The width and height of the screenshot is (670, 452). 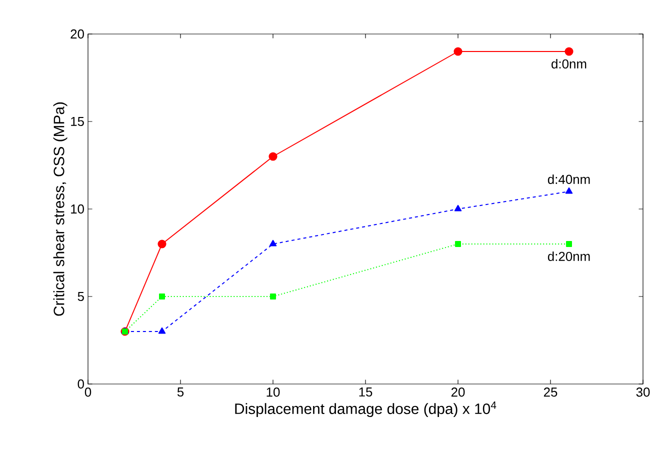 What do you see at coordinates (569, 64) in the screenshot?
I see `series-label: d:0nm` at bounding box center [569, 64].